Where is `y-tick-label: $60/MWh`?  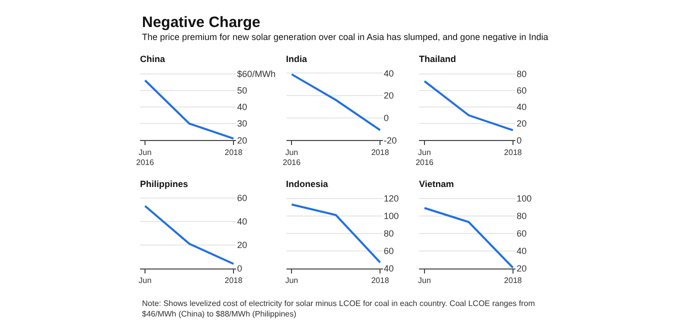 y-tick-label: $60/MWh is located at coordinates (256, 73).